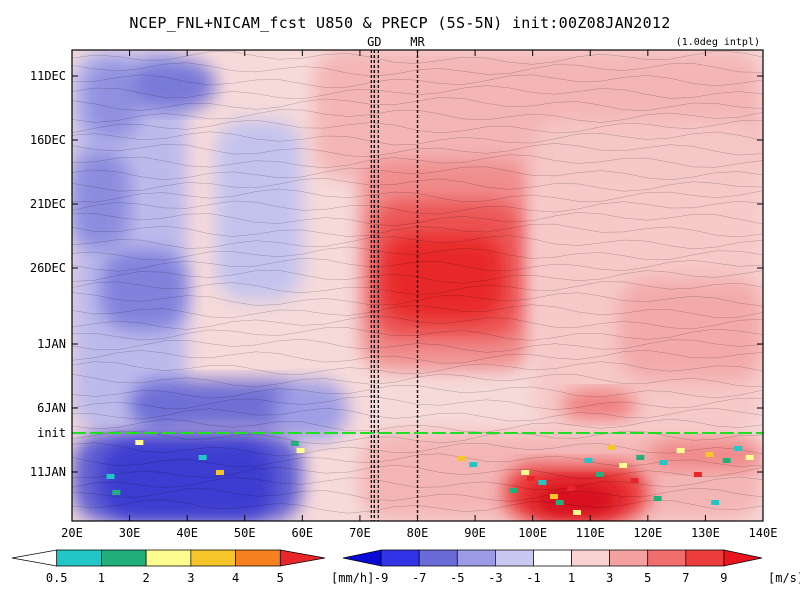 The height and width of the screenshot is (600, 800). I want to click on wind-colorbar-label: 3, so click(609, 578).